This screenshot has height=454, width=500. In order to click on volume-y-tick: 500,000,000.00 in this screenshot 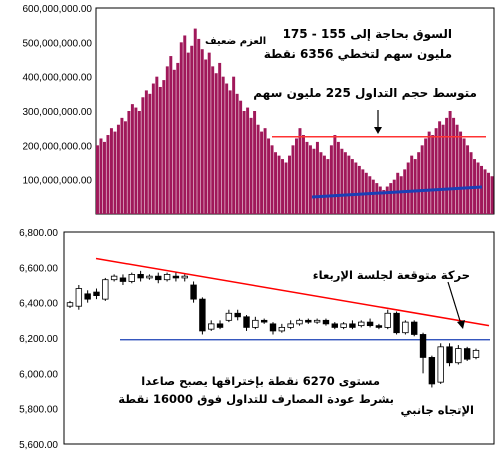, I will do `click(57, 43)`.